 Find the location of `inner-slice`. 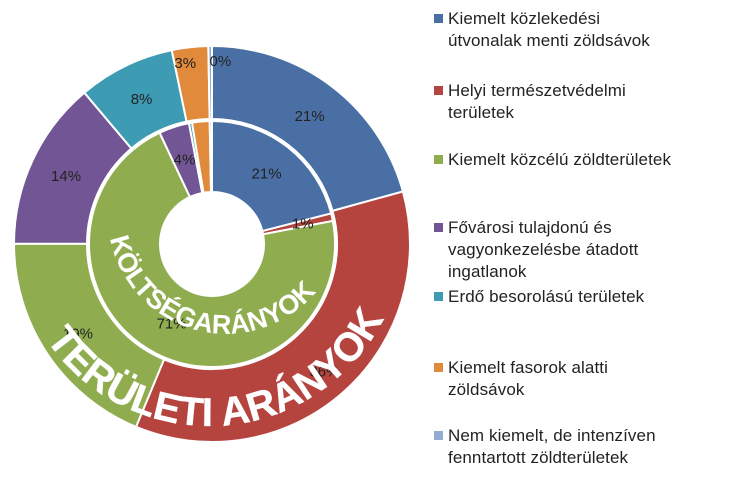

inner-slice is located at coordinates (210, 156).